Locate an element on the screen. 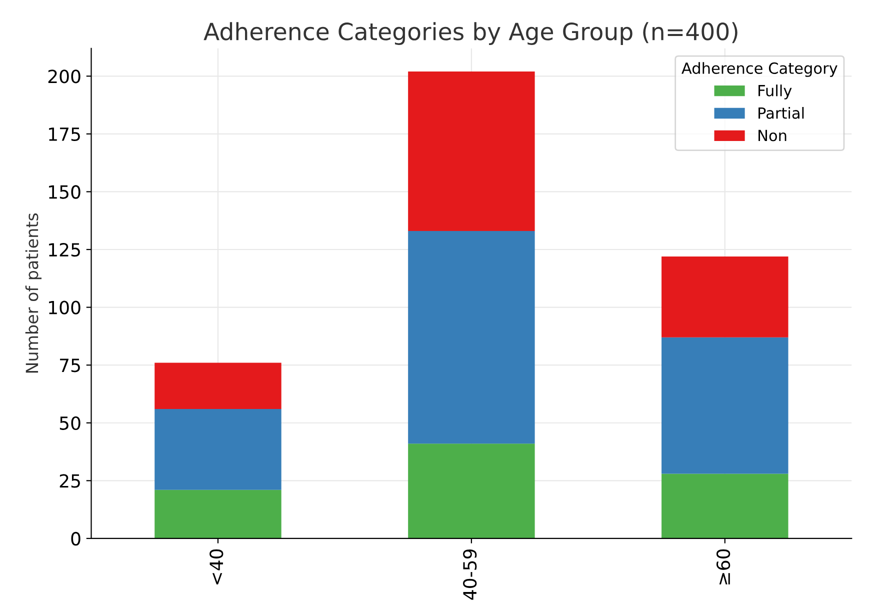 The image size is (869, 605). x-tick-label: ≥60 is located at coordinates (723, 566).